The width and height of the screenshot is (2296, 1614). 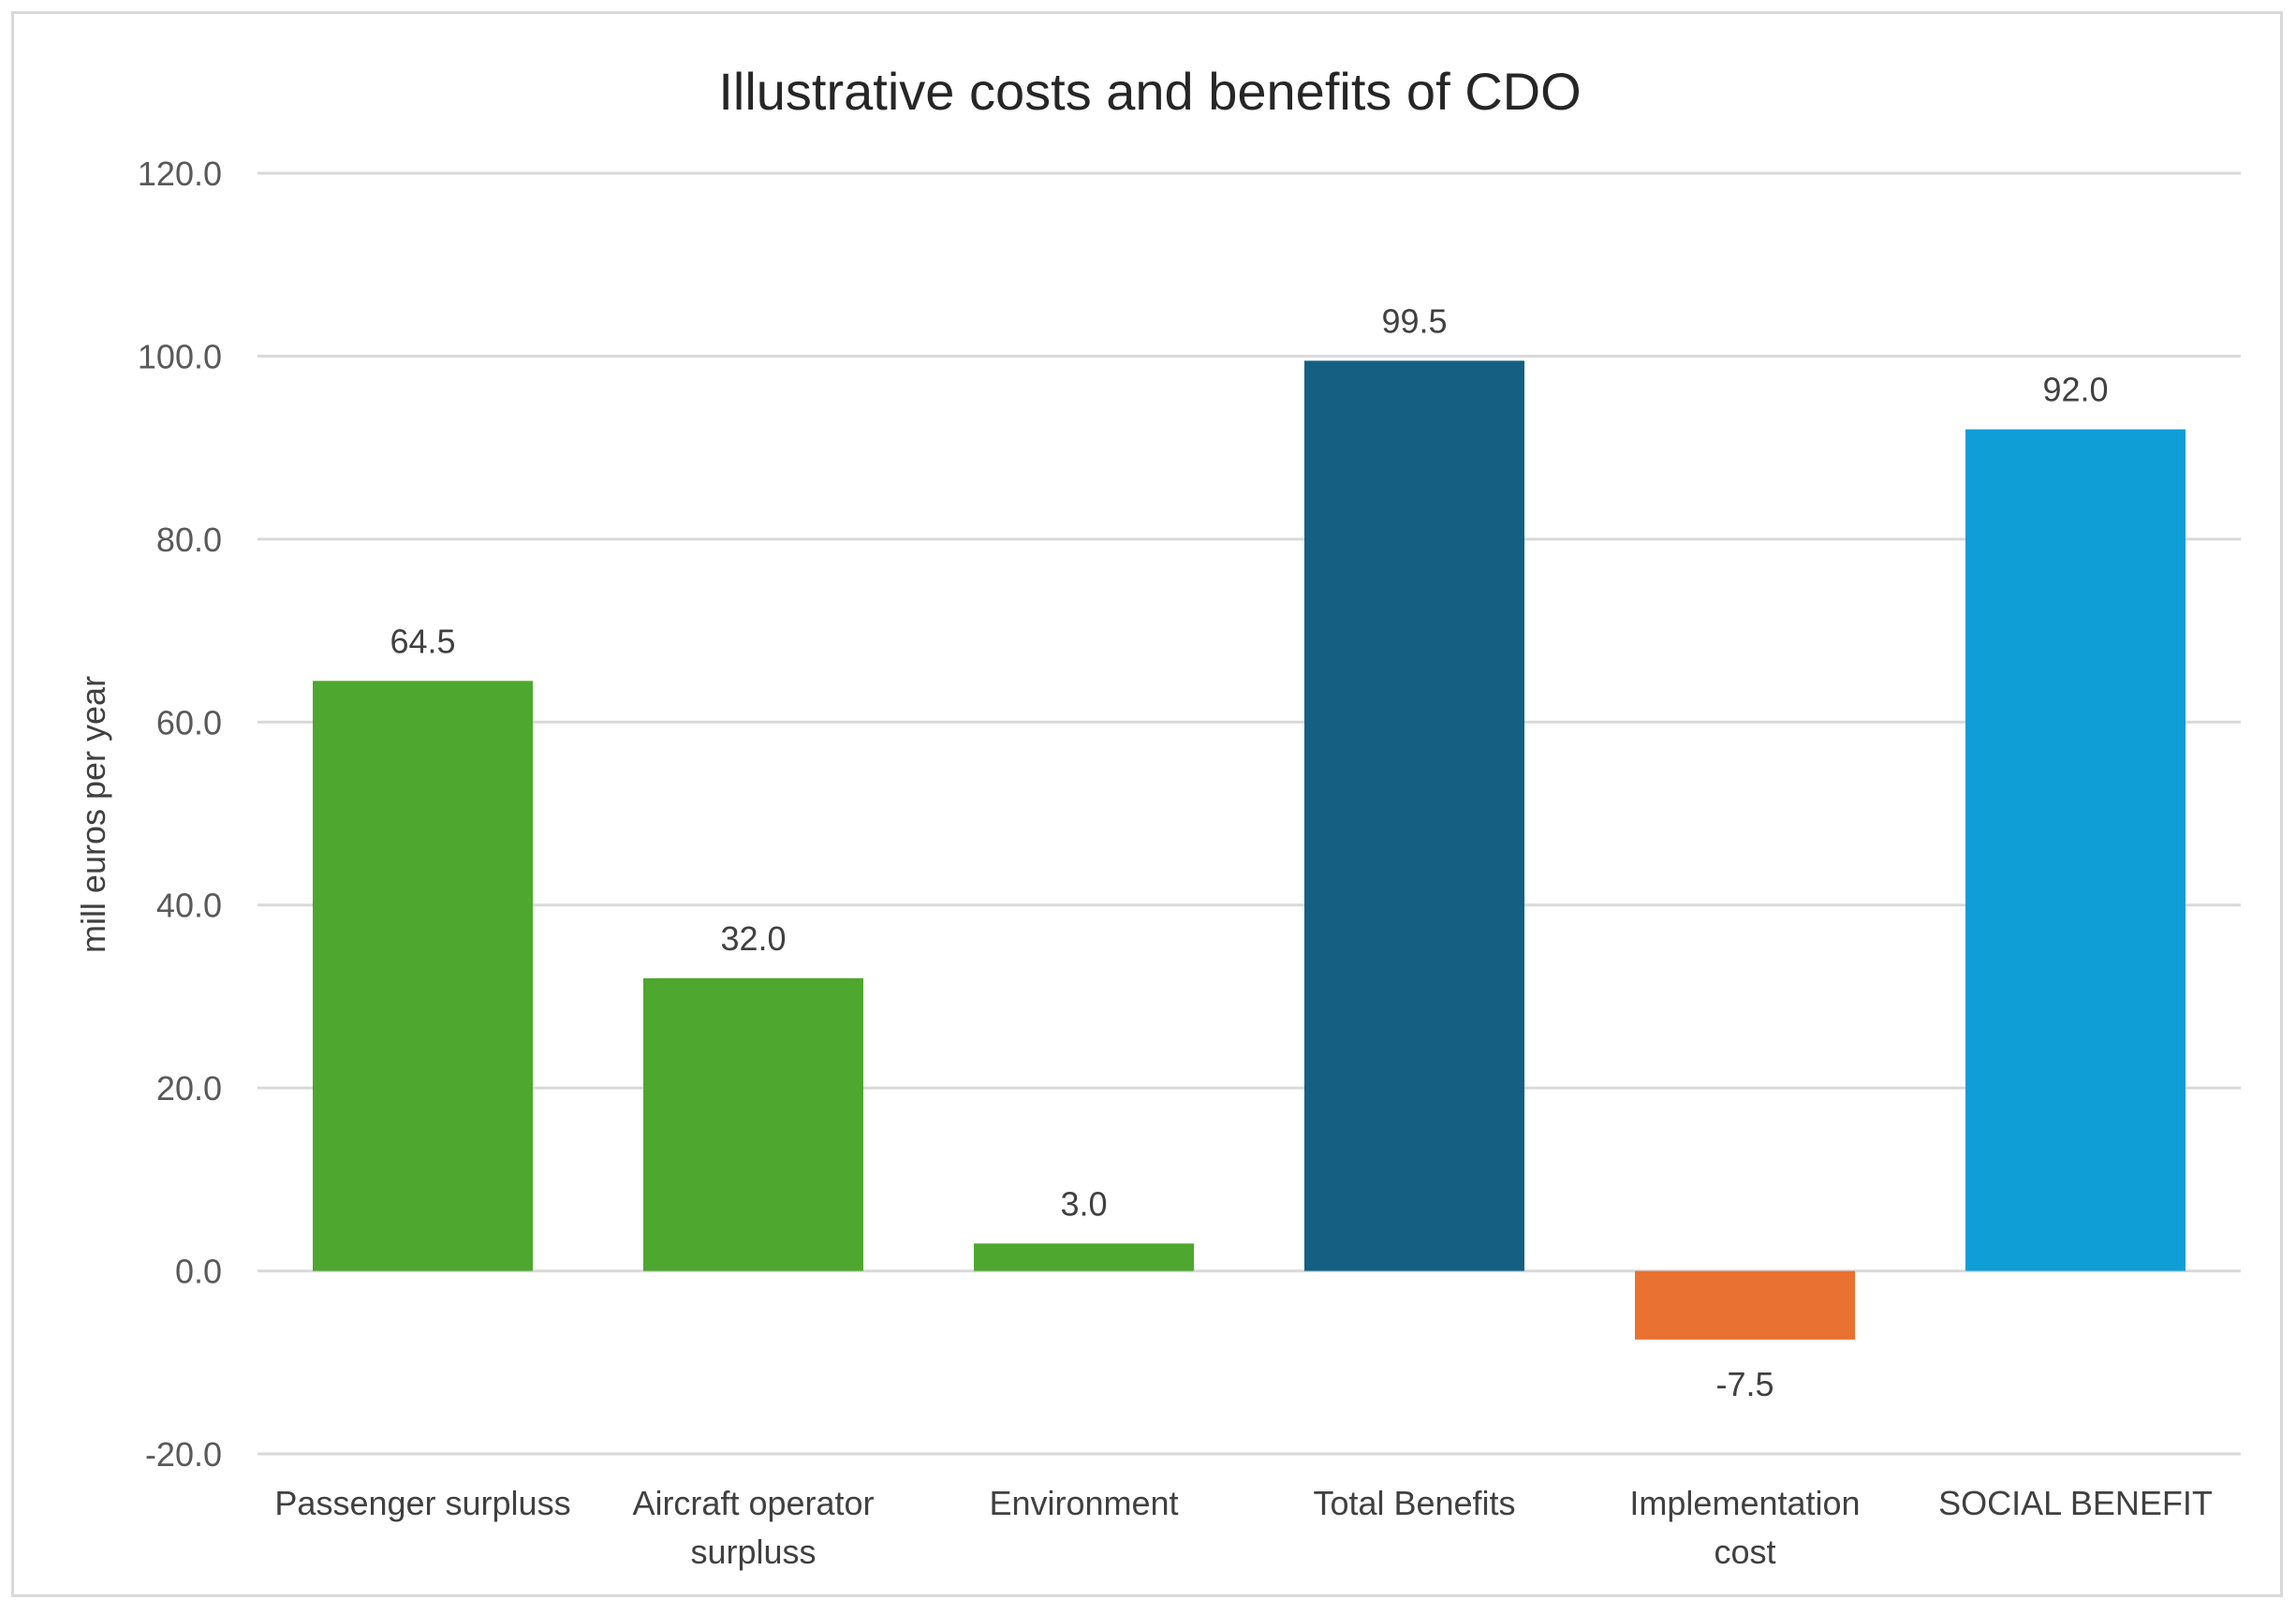 What do you see at coordinates (753, 1503) in the screenshot?
I see `x-category-label: Aircraft operator` at bounding box center [753, 1503].